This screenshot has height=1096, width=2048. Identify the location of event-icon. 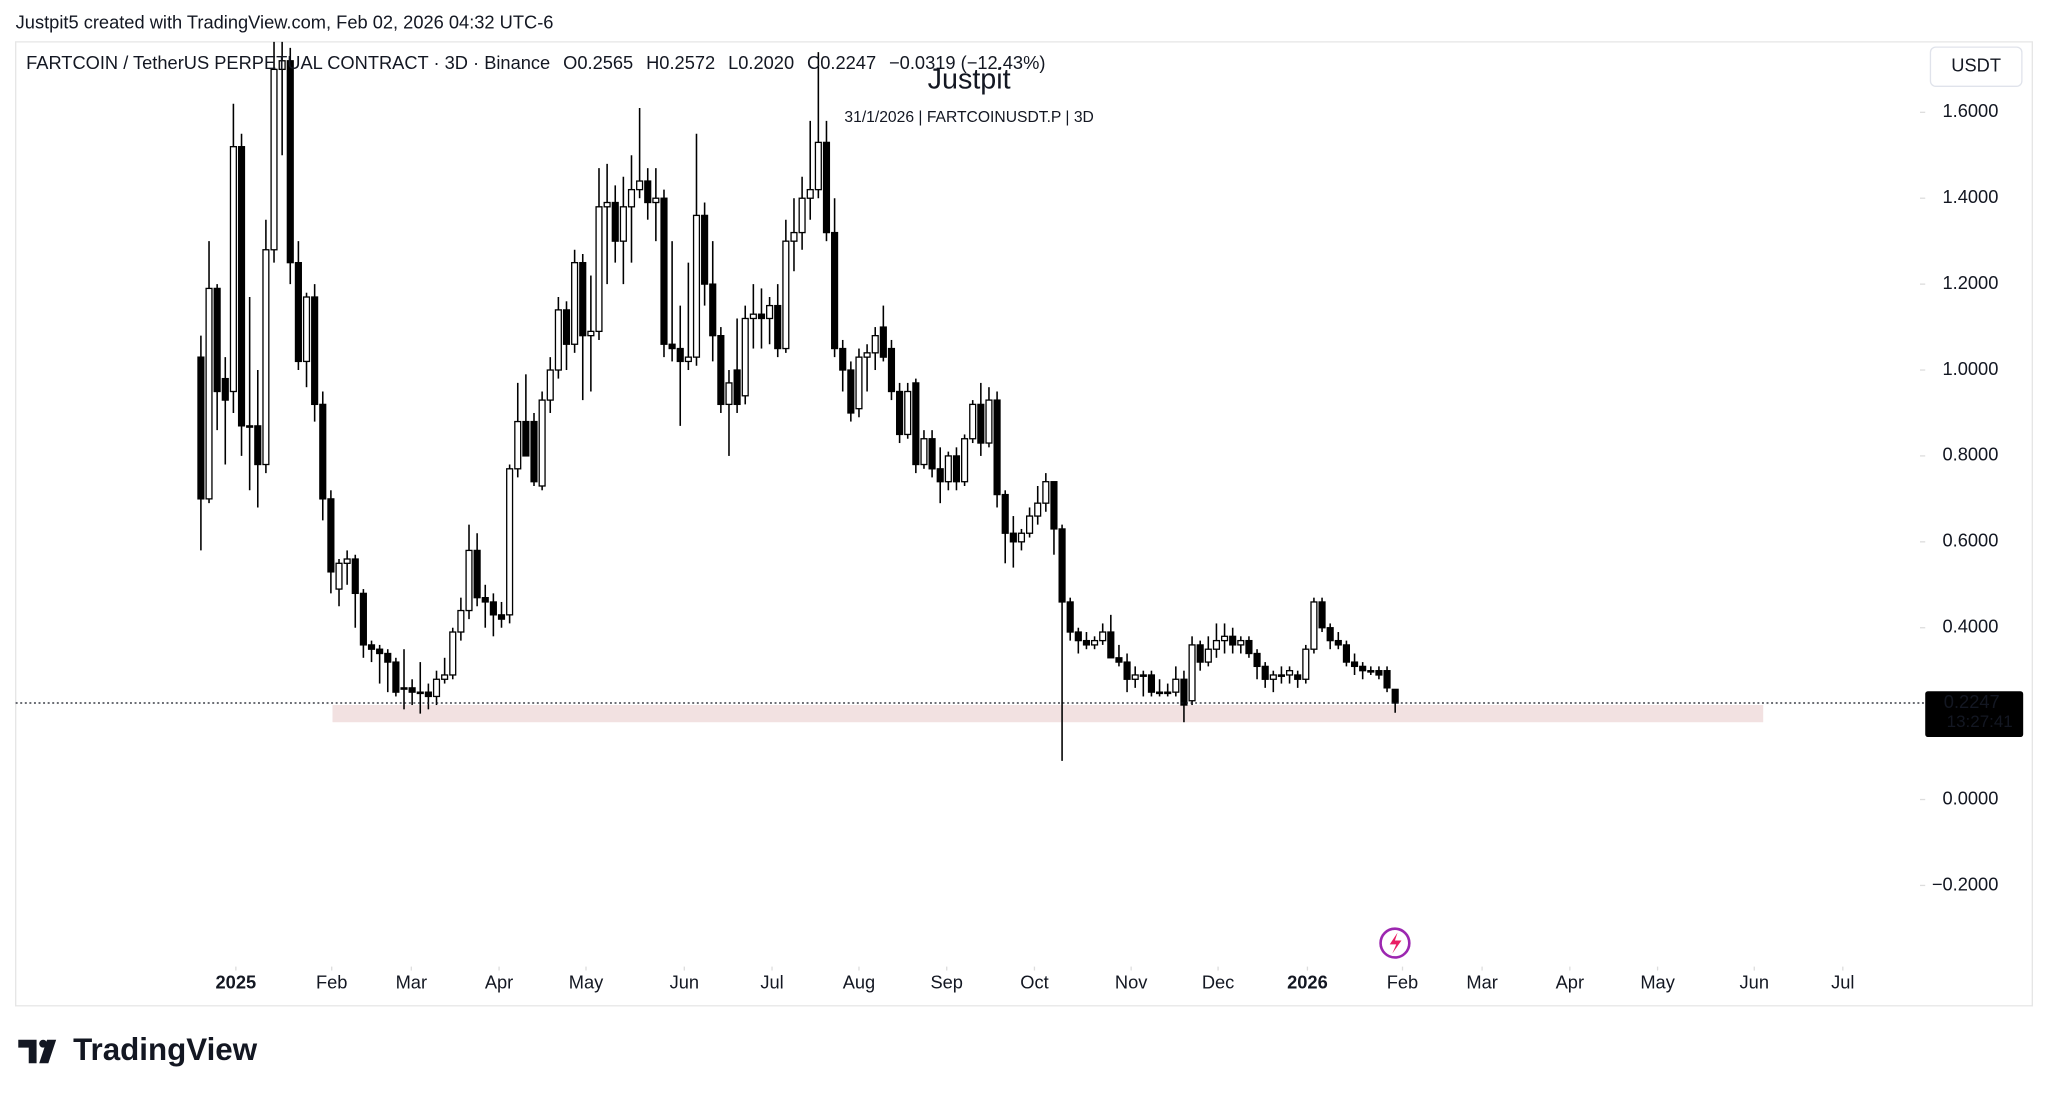
(1395, 943).